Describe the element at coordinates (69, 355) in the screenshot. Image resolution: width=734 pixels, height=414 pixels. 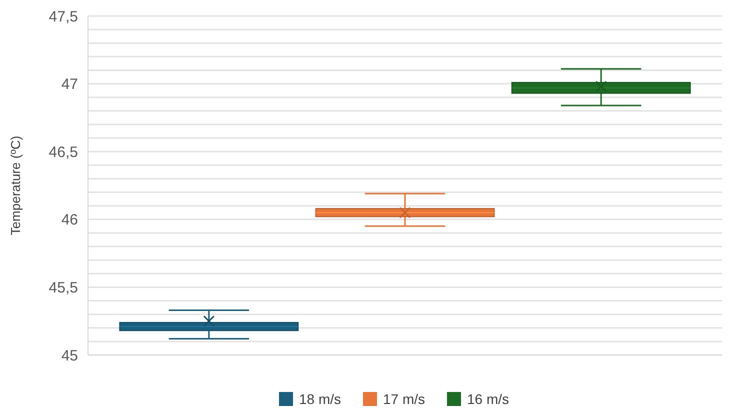
I see `y-tick-label: 45` at that location.